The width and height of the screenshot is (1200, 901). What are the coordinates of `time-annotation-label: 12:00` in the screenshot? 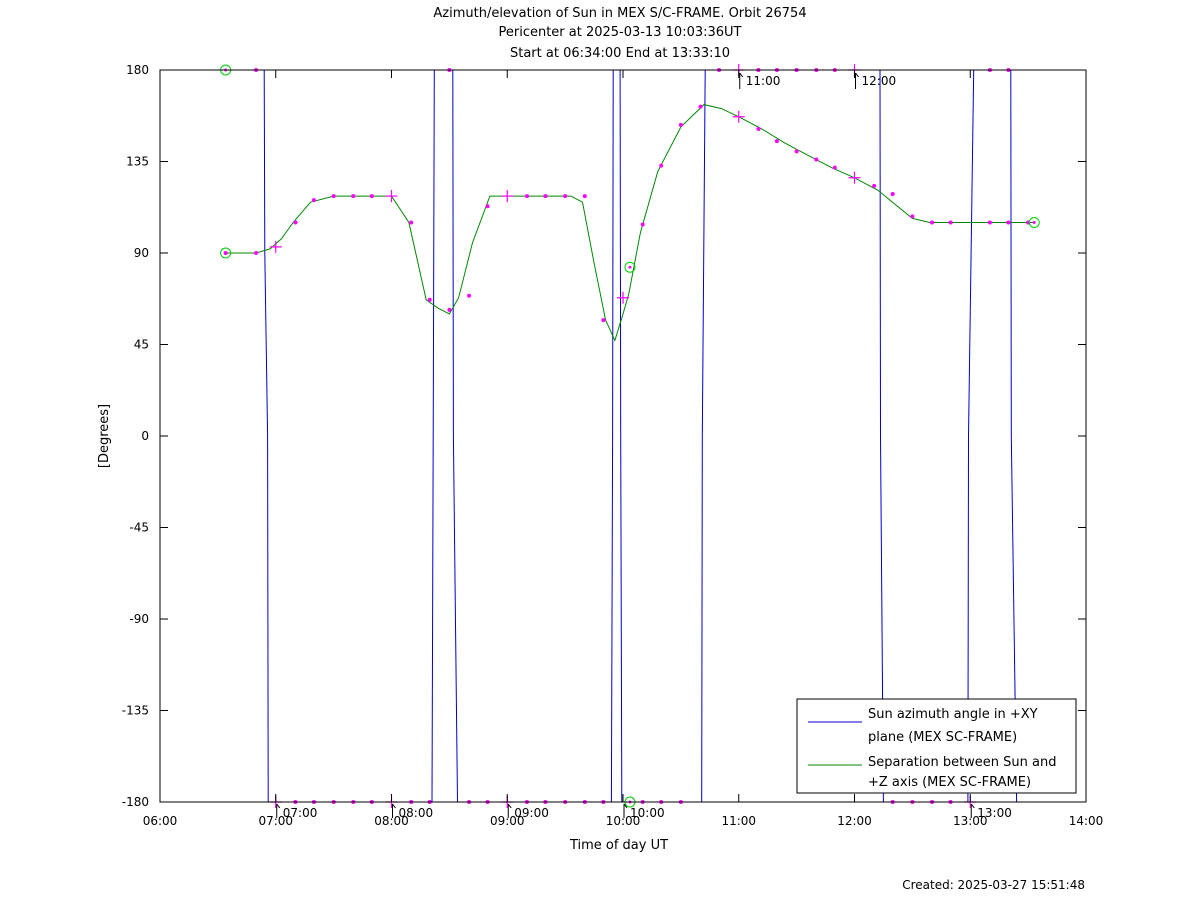 It's located at (879, 81).